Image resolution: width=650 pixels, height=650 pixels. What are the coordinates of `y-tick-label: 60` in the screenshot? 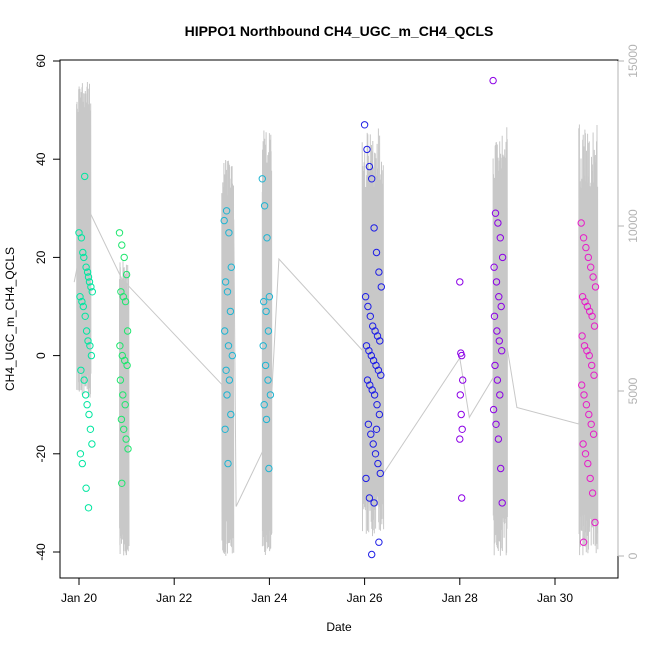 It's located at (41, 61).